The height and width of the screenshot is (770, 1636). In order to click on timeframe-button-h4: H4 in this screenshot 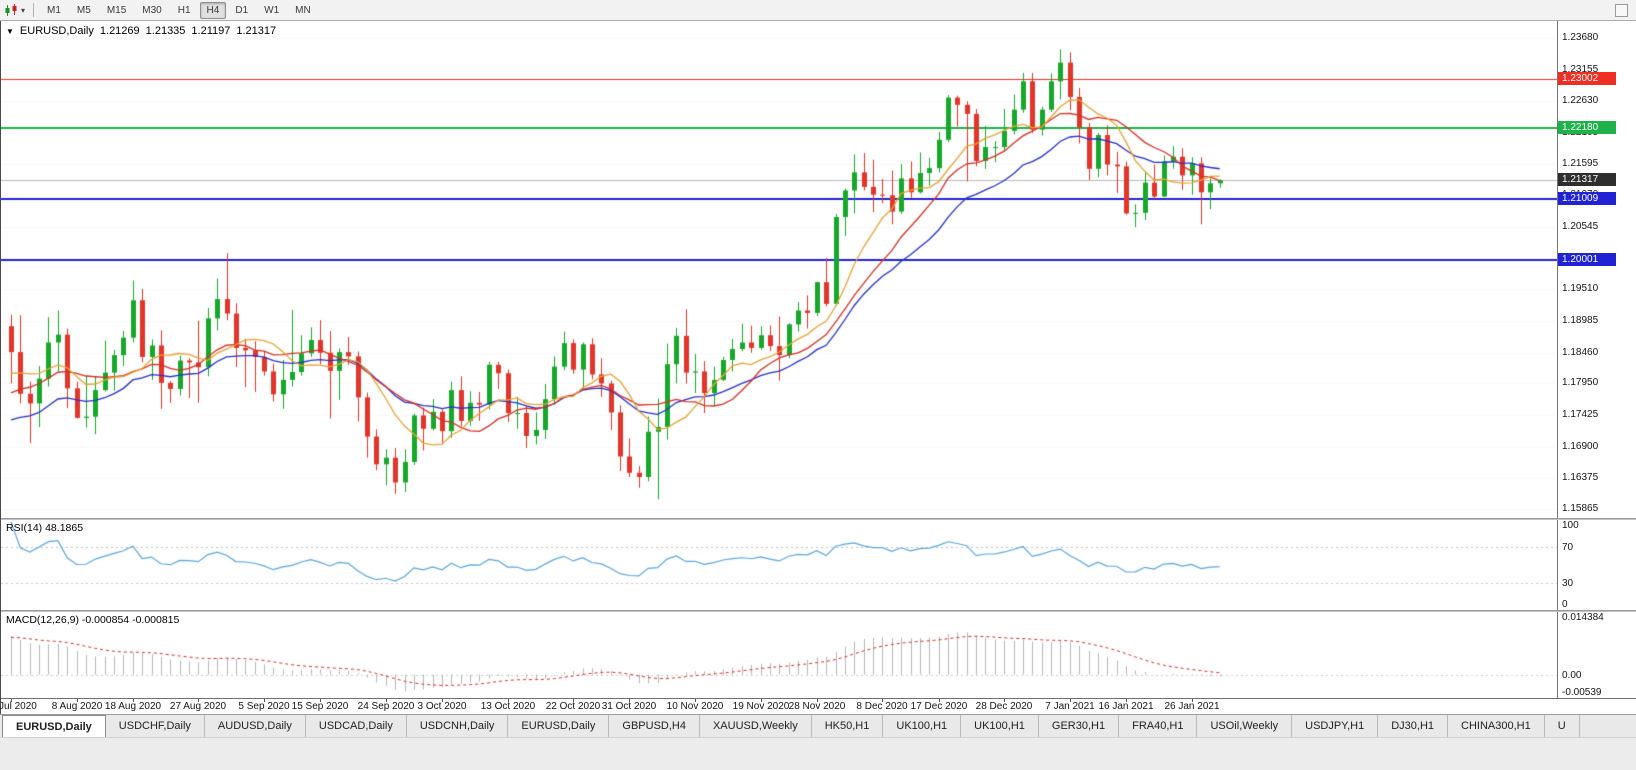, I will do `click(213, 10)`.